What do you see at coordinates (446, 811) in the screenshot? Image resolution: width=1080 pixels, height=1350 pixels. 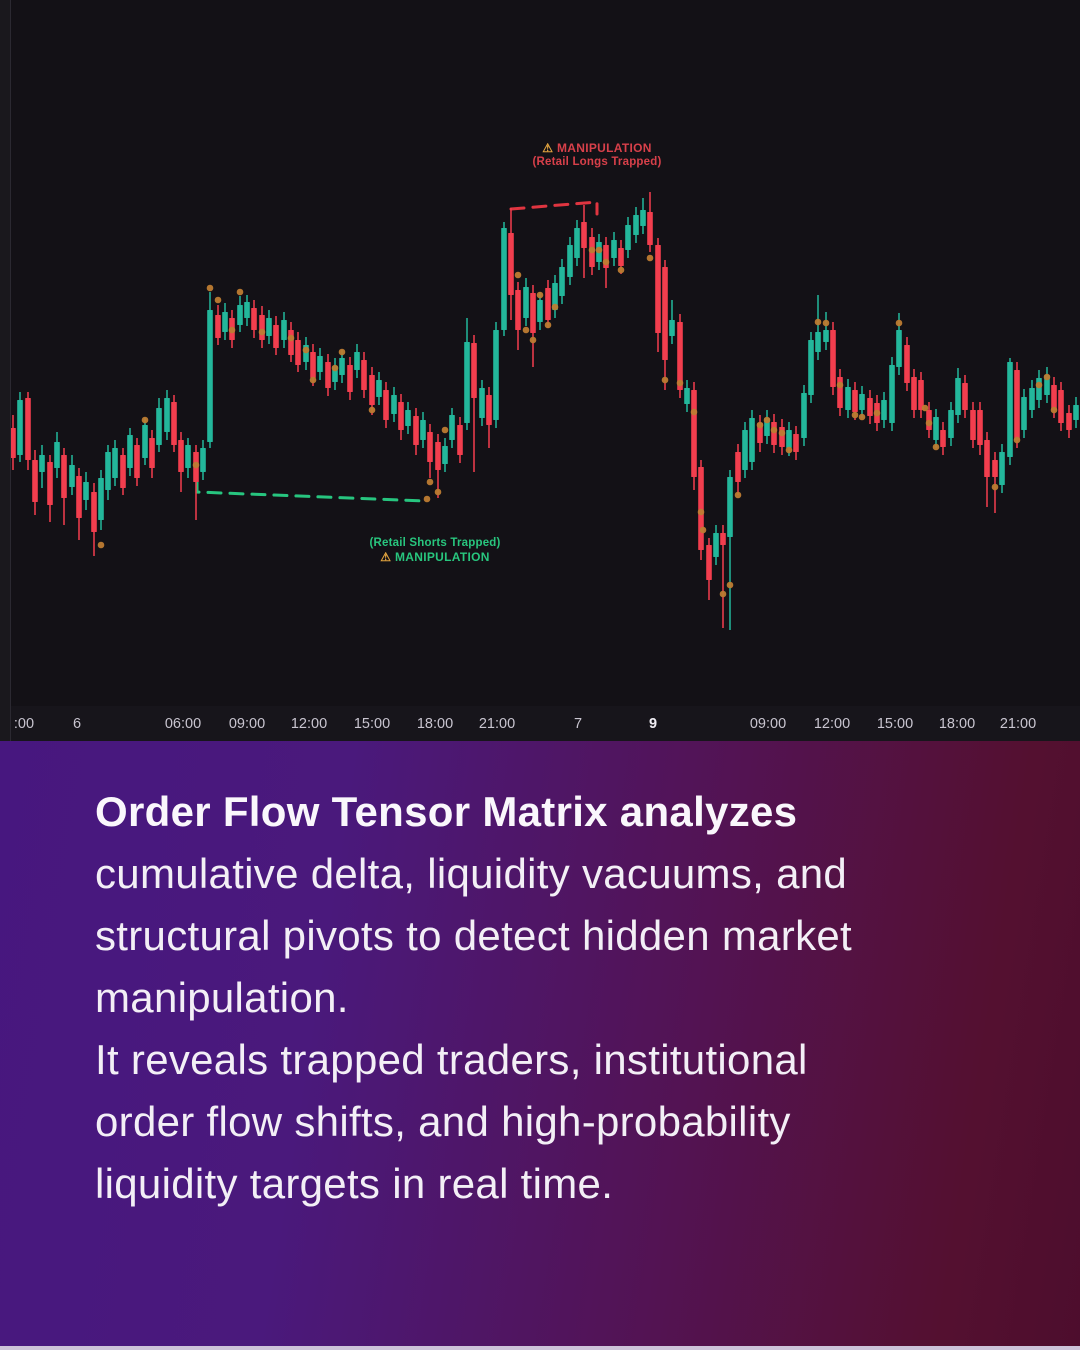 I see `caption-line: Order Flow Tensor Matrix analyzes` at bounding box center [446, 811].